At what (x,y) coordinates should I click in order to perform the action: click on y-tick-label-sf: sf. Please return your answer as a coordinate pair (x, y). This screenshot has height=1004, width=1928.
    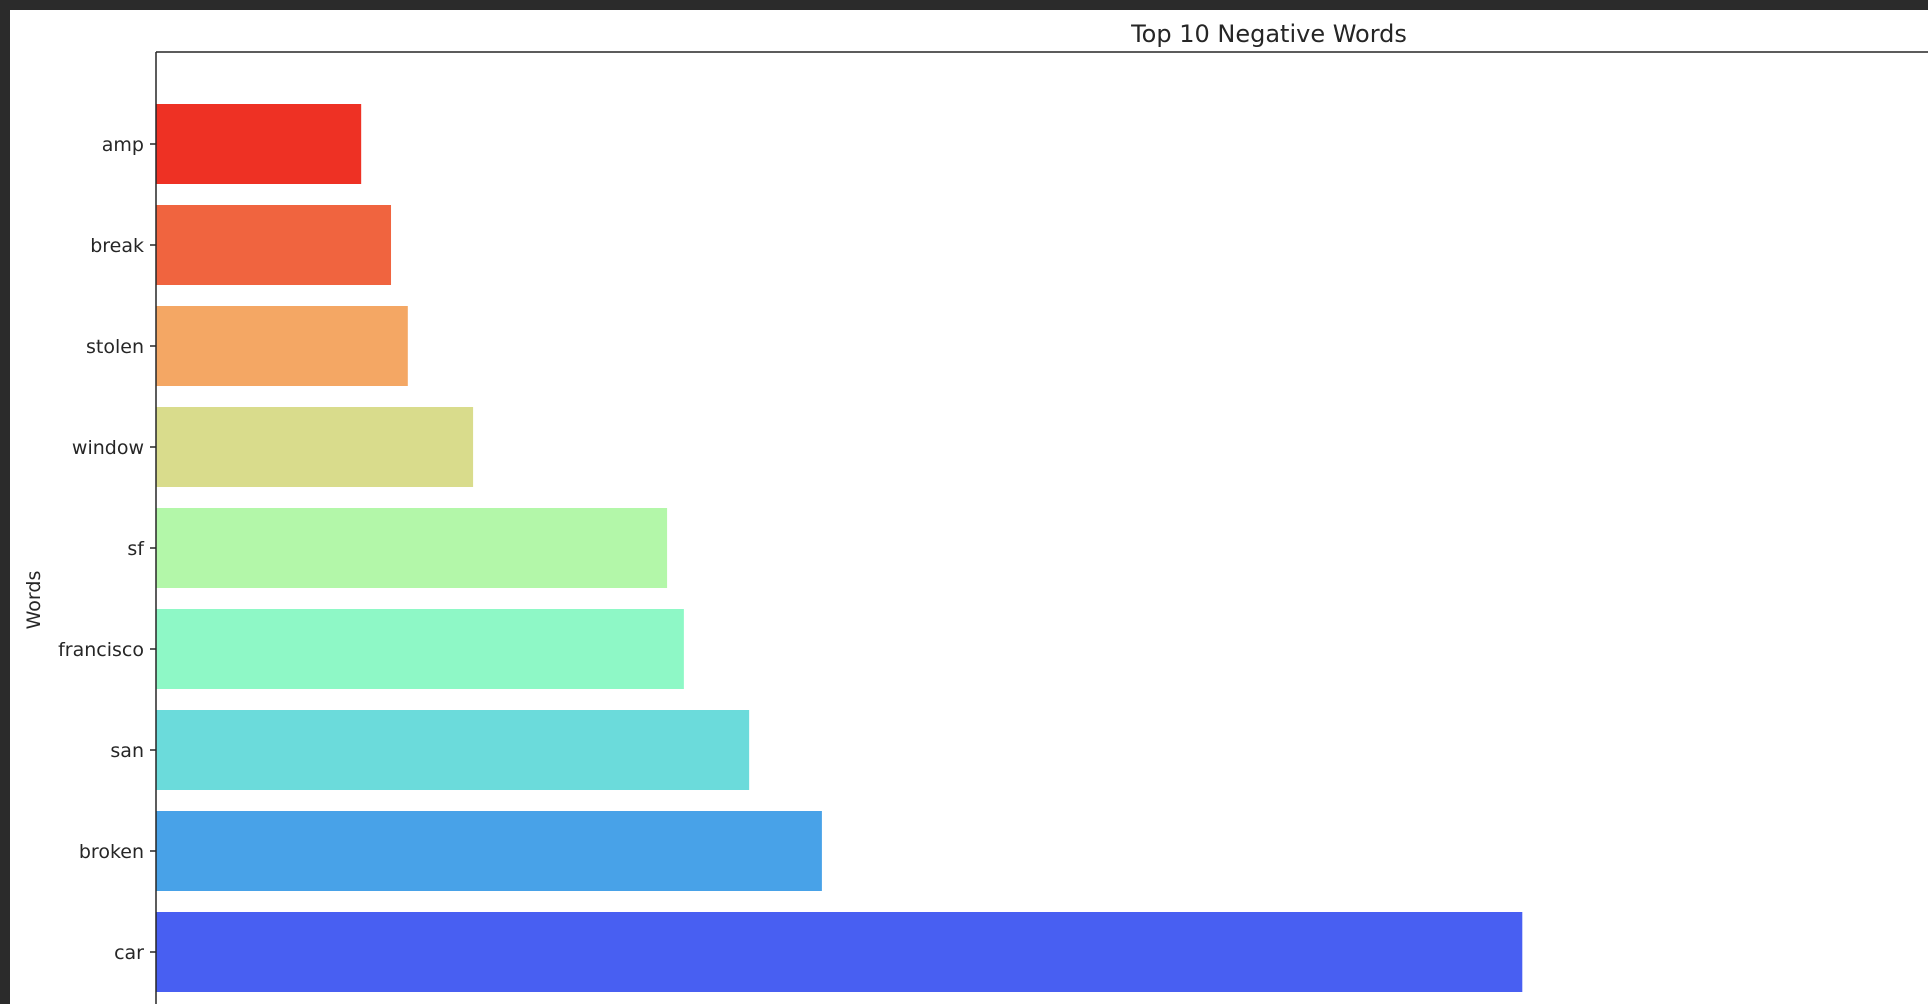
    Looking at the image, I should click on (136, 549).